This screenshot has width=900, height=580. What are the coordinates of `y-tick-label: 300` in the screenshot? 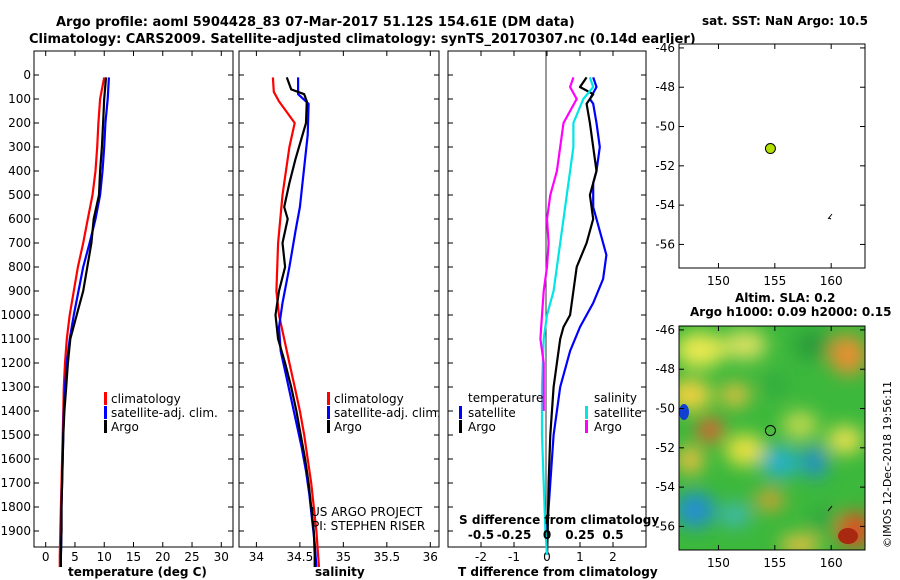 It's located at (19, 147).